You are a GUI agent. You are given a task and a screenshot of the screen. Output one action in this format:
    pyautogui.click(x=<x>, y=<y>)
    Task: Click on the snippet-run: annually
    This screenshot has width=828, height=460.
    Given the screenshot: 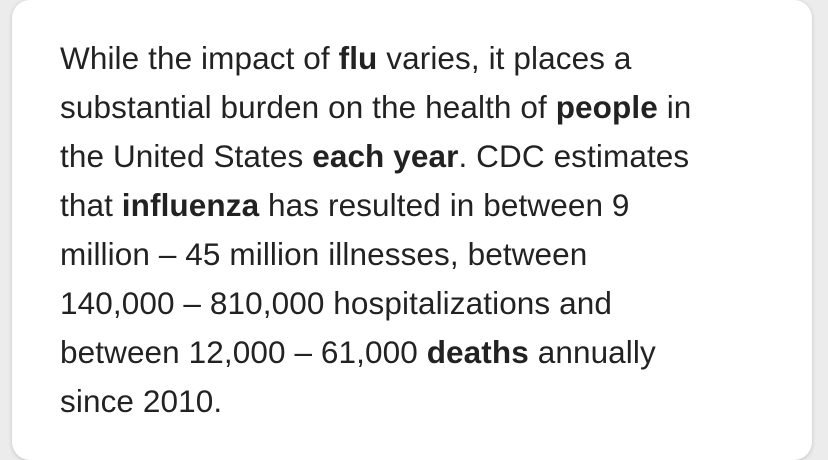 What is the action you would take?
    pyautogui.click(x=592, y=352)
    